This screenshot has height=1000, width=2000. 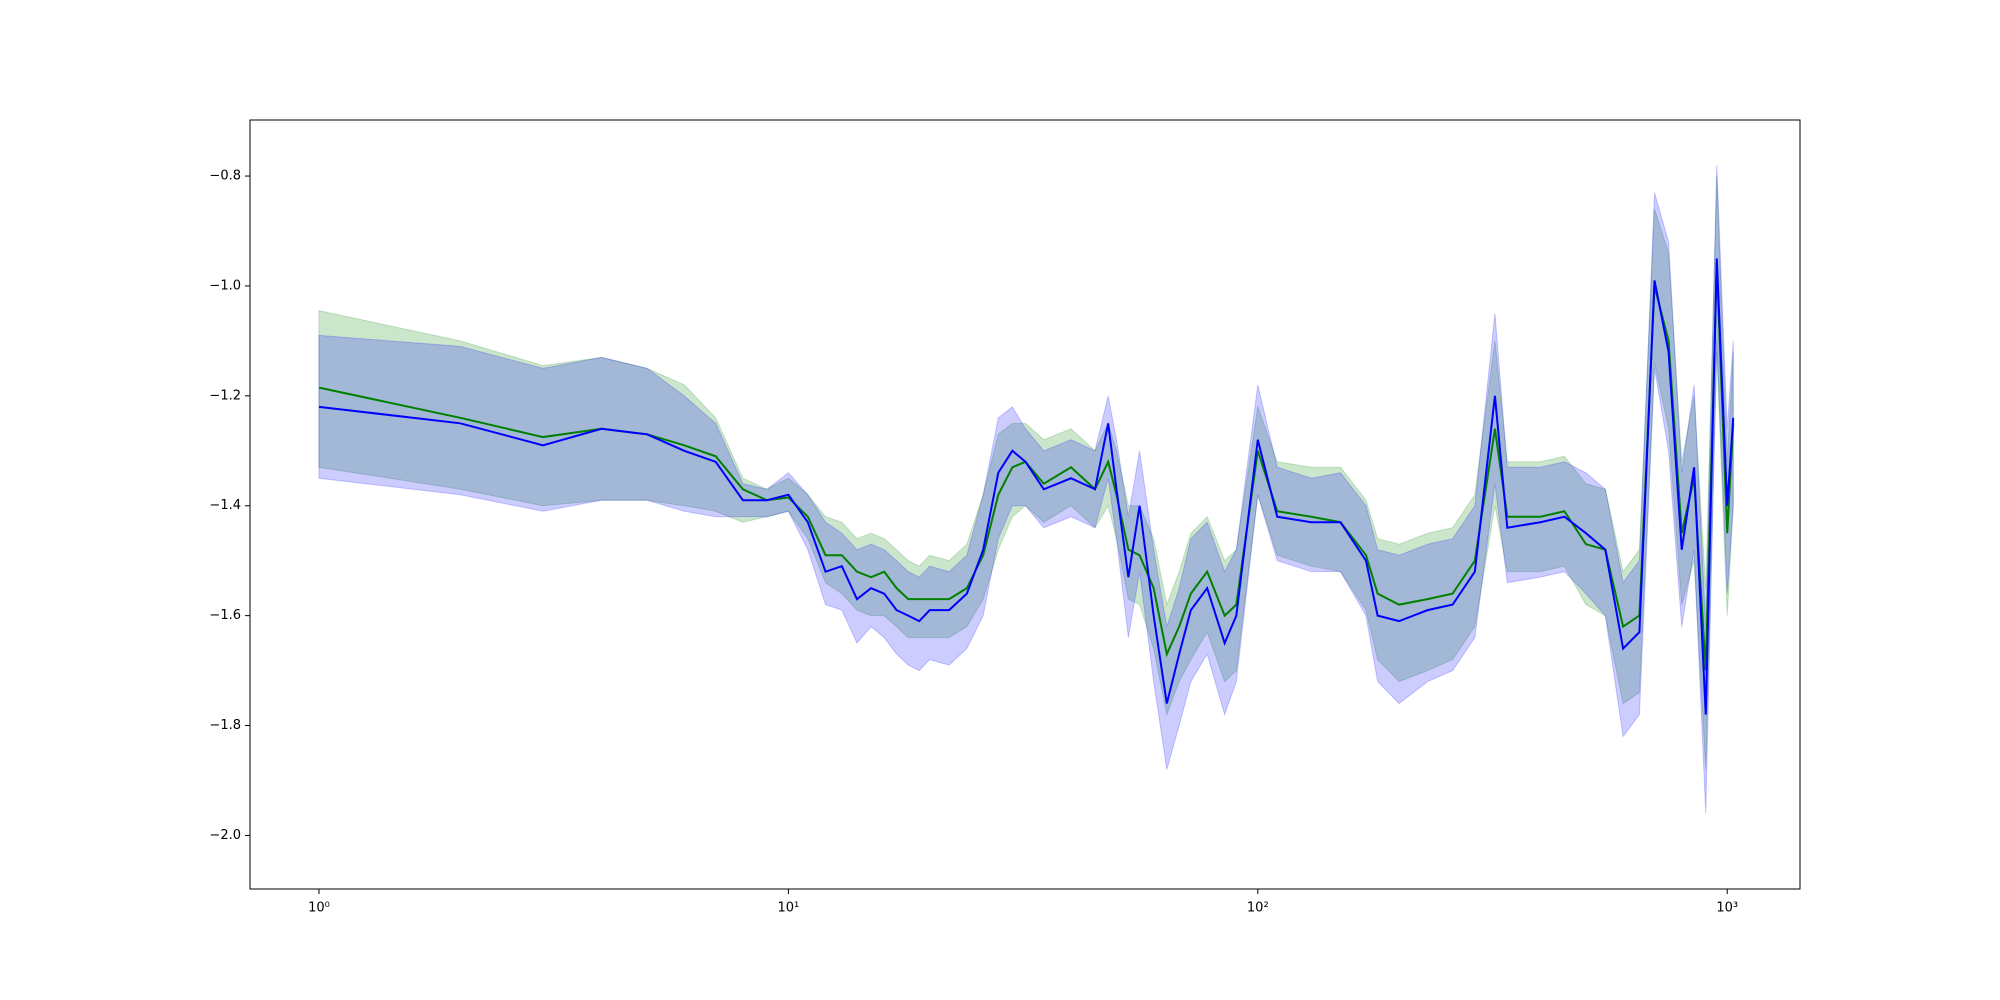 I want to click on x-tick-label: 10⁰, so click(x=319, y=908).